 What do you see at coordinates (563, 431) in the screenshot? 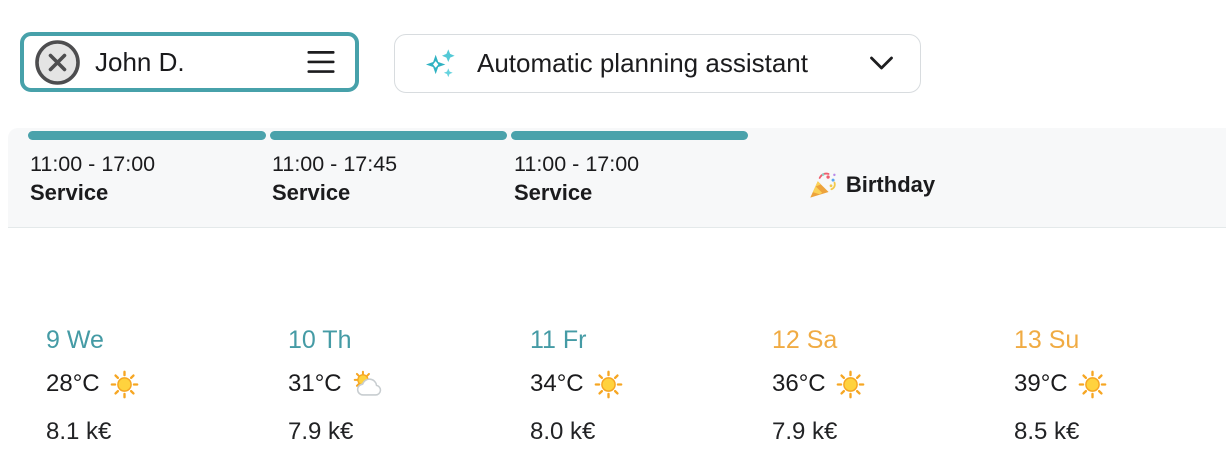
I see `revenue: 8.0 k€` at bounding box center [563, 431].